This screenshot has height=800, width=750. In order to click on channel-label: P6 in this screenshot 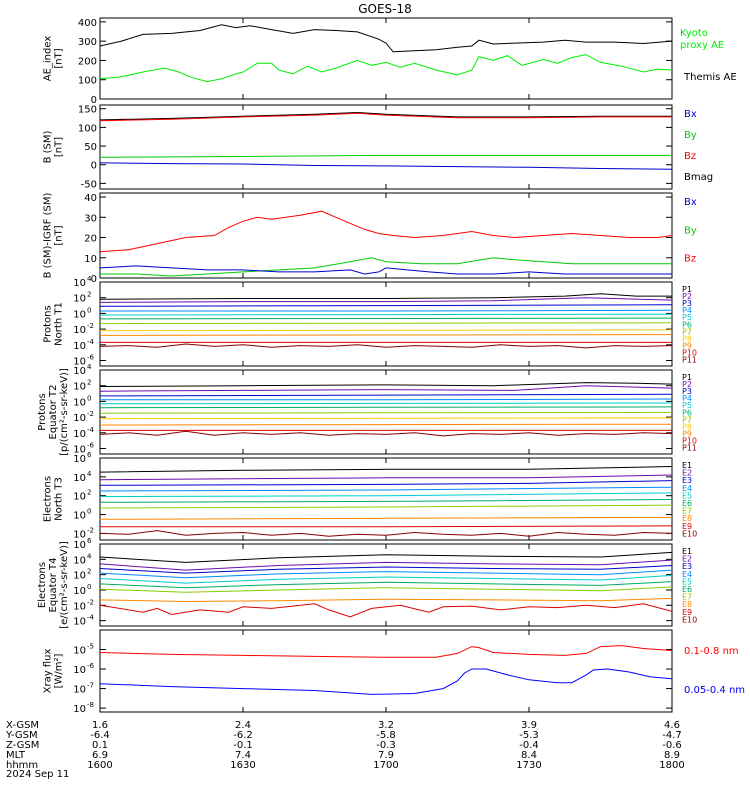, I will do `click(687, 324)`.